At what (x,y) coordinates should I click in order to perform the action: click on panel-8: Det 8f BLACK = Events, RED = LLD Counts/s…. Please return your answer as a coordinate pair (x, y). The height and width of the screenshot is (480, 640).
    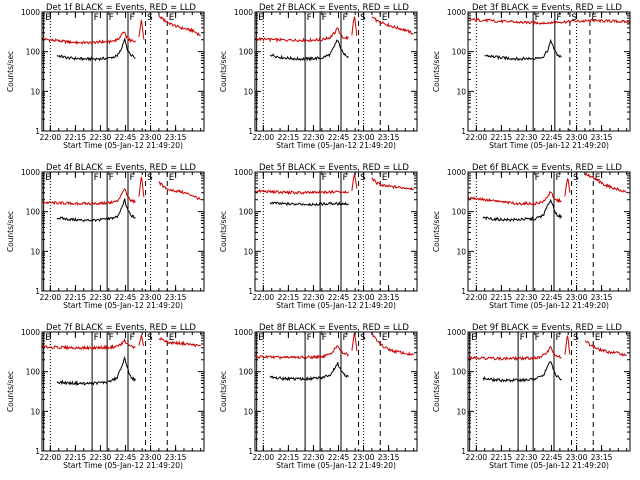
    Looking at the image, I should click on (318, 396).